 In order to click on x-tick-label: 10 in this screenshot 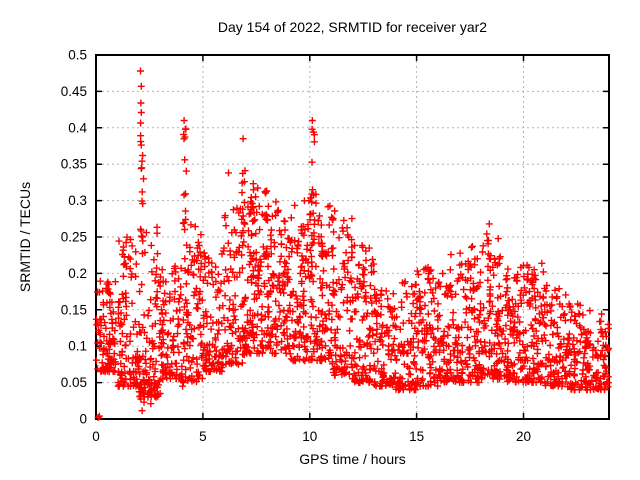, I will do `click(309, 436)`.